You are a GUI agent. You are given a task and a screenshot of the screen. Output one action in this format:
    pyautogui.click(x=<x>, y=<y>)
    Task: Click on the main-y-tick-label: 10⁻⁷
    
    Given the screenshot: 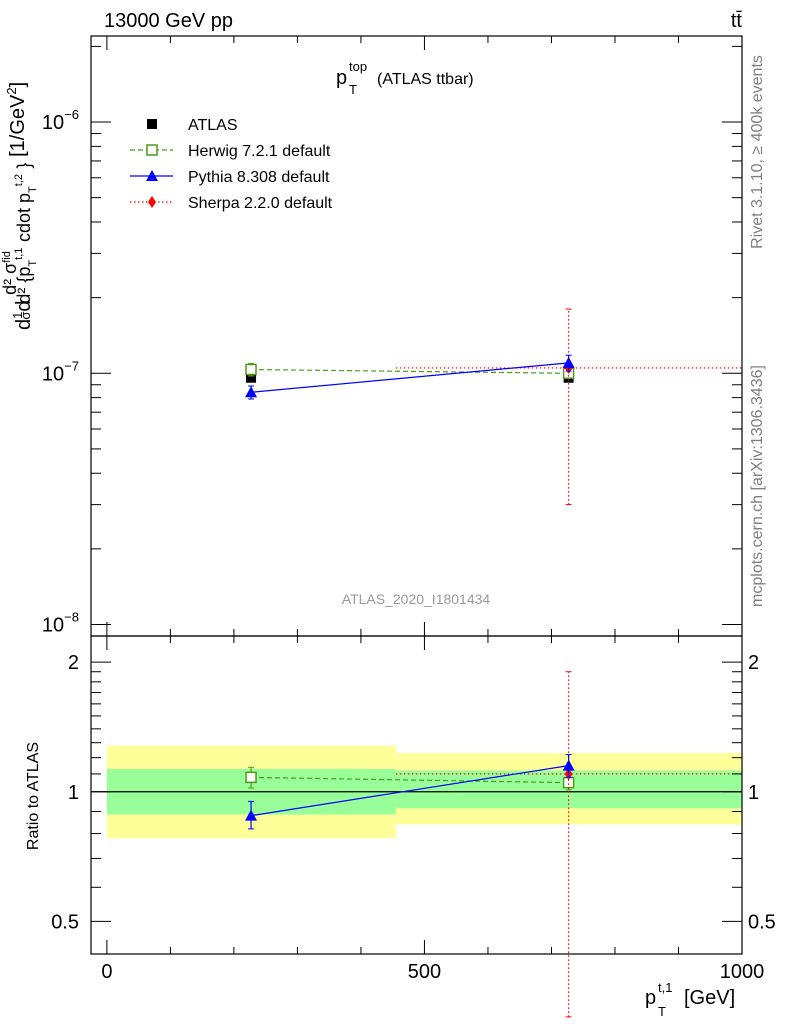 What is the action you would take?
    pyautogui.click(x=60, y=371)
    